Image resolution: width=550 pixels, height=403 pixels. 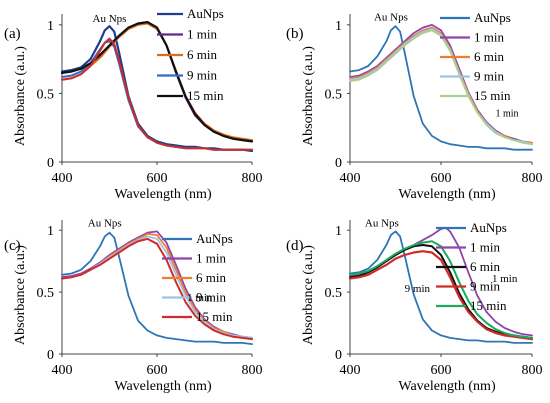 I want to click on panel-letter: (a), so click(x=12, y=34).